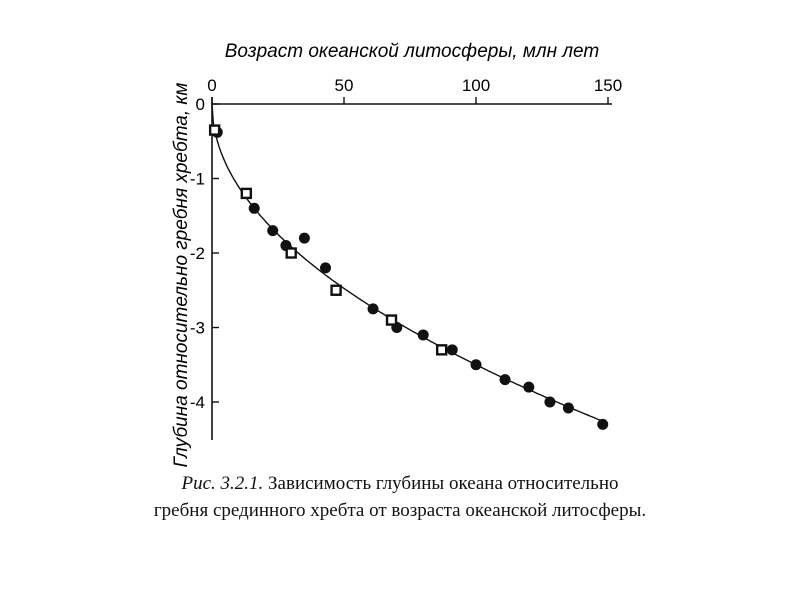 This screenshot has height=600, width=800. Describe the element at coordinates (181, 275) in the screenshot. I see `y-axis-title: Глубина относительно гребня хребта, км` at that location.